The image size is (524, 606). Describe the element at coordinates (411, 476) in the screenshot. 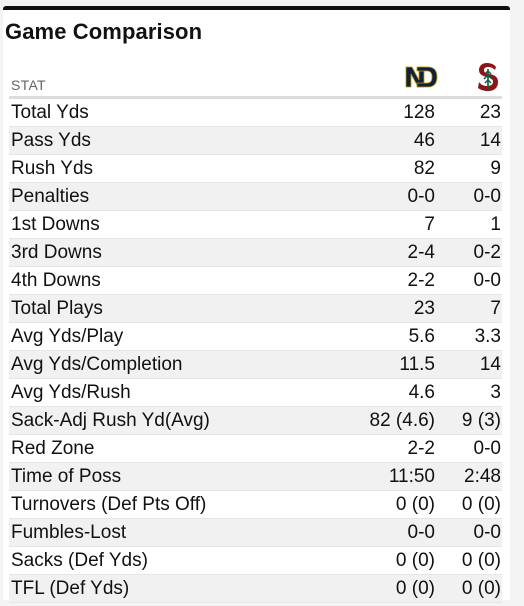

I see `notre-dame-value: 11:50` at that location.